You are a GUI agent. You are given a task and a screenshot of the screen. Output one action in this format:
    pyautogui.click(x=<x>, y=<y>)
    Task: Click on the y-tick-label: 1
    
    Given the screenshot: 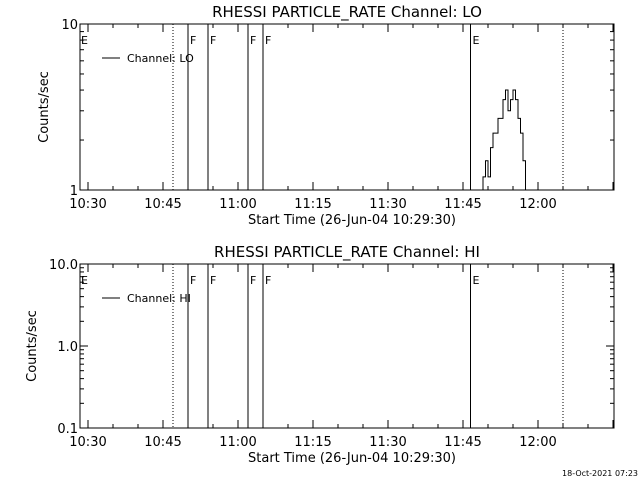 What is the action you would take?
    pyautogui.click(x=74, y=191)
    